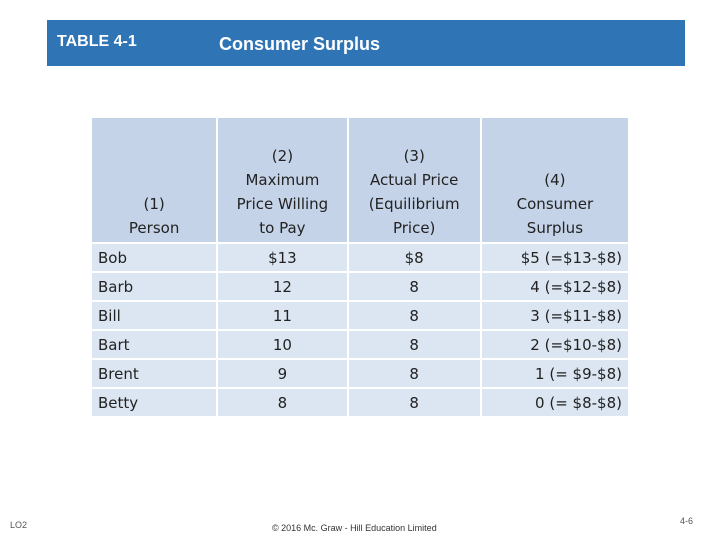  What do you see at coordinates (282, 257) in the screenshot?
I see `cell-max-price: $13` at bounding box center [282, 257].